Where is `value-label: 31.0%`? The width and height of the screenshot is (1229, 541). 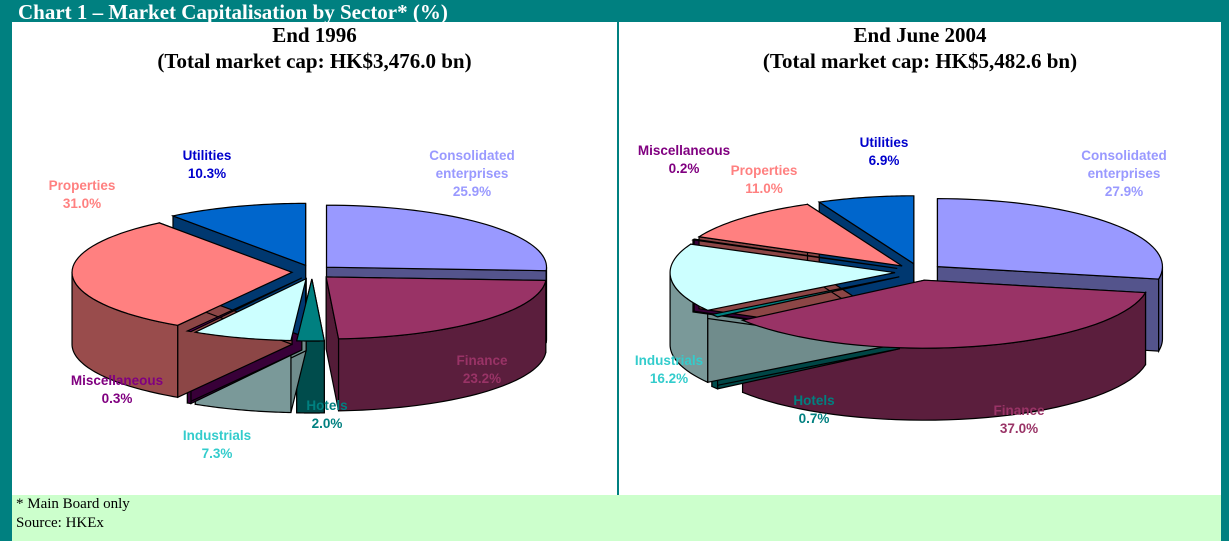
value-label: 31.0% is located at coordinates (82, 203).